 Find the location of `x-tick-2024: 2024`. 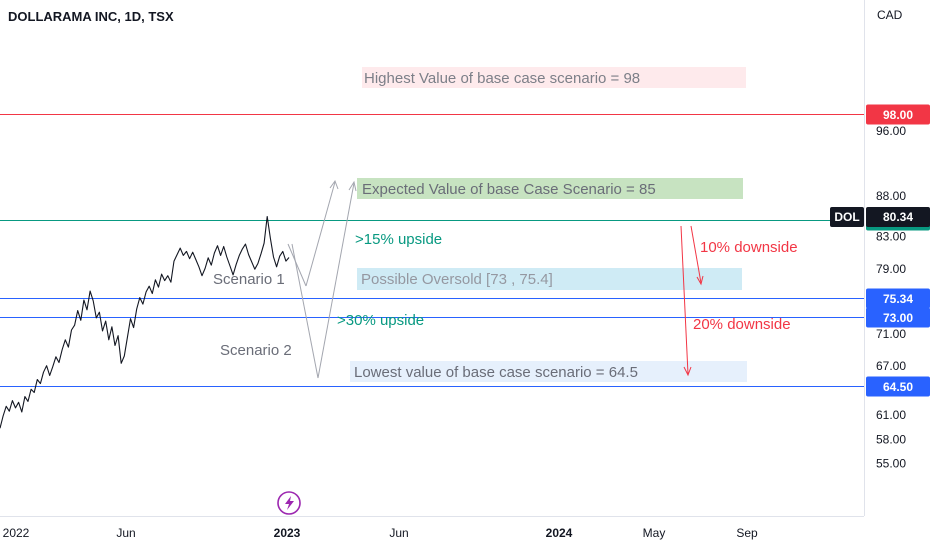

x-tick-2024: 2024 is located at coordinates (559, 533).